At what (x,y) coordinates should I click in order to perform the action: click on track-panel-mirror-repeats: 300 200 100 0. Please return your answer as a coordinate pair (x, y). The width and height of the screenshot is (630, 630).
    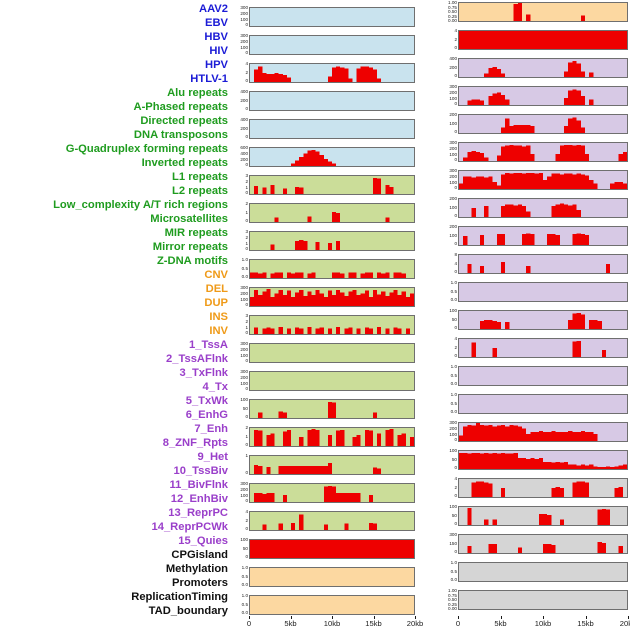
    Looking at the image, I should click on (327, 492).